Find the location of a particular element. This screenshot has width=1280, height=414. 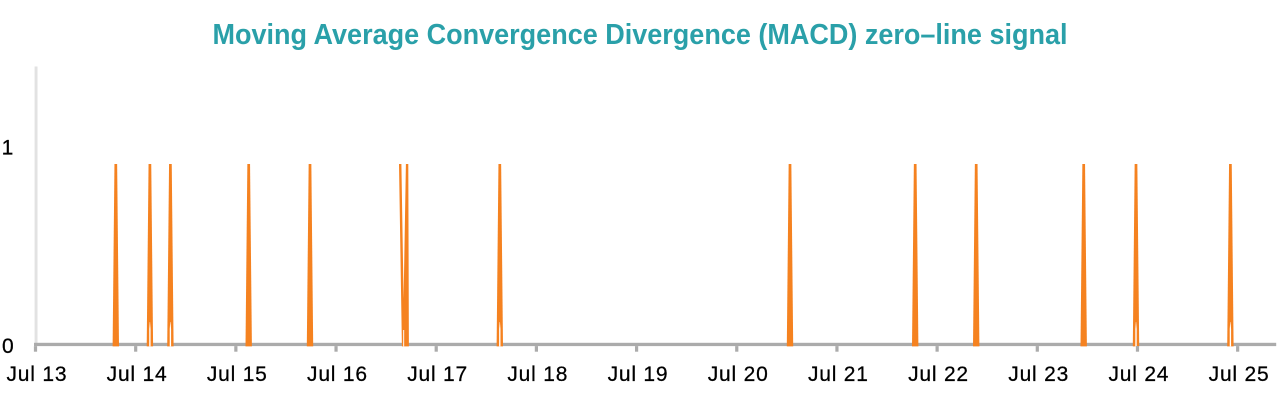

svg-text: Jul 23 is located at coordinates (1038, 374).